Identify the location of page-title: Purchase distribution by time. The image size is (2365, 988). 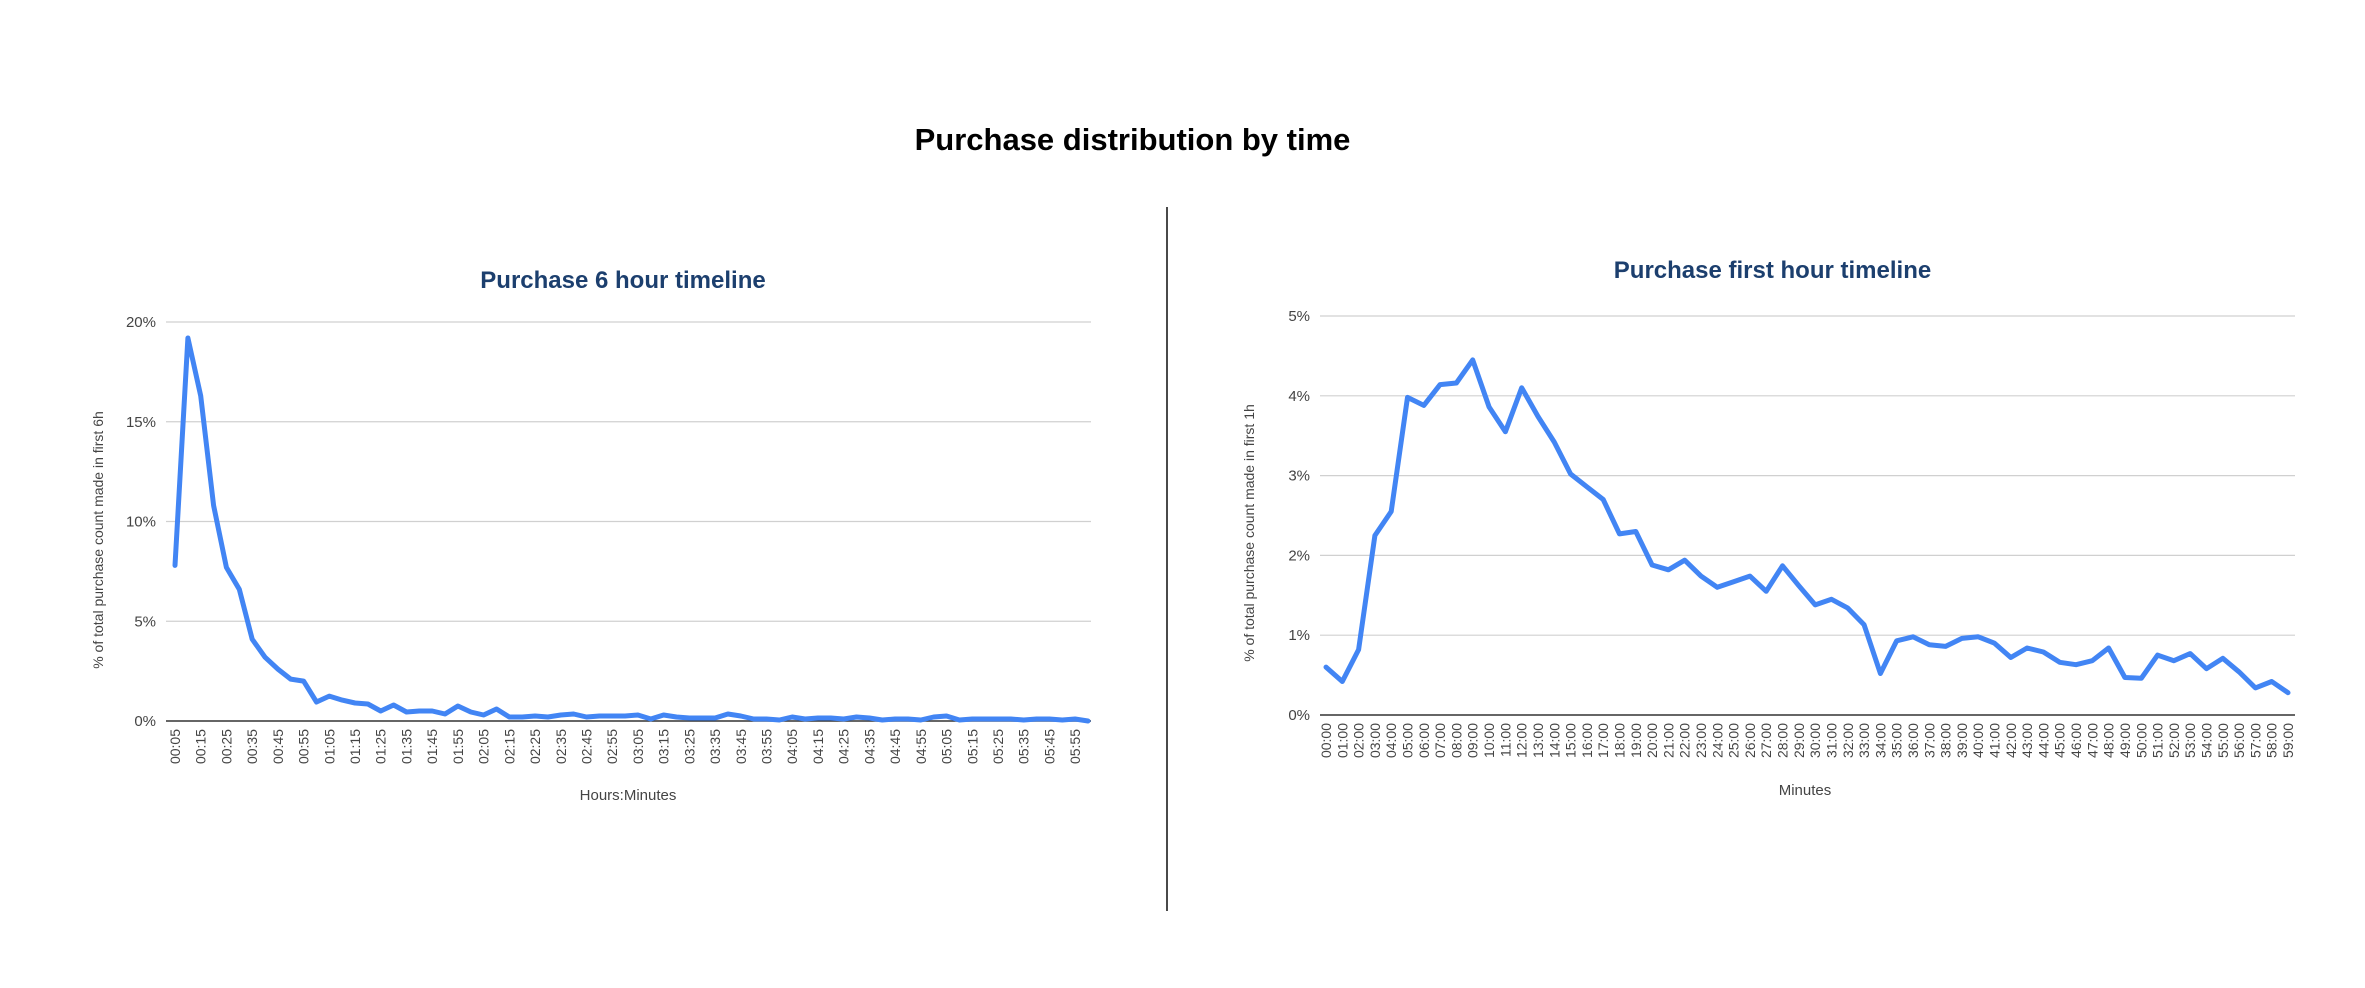
(1132, 139).